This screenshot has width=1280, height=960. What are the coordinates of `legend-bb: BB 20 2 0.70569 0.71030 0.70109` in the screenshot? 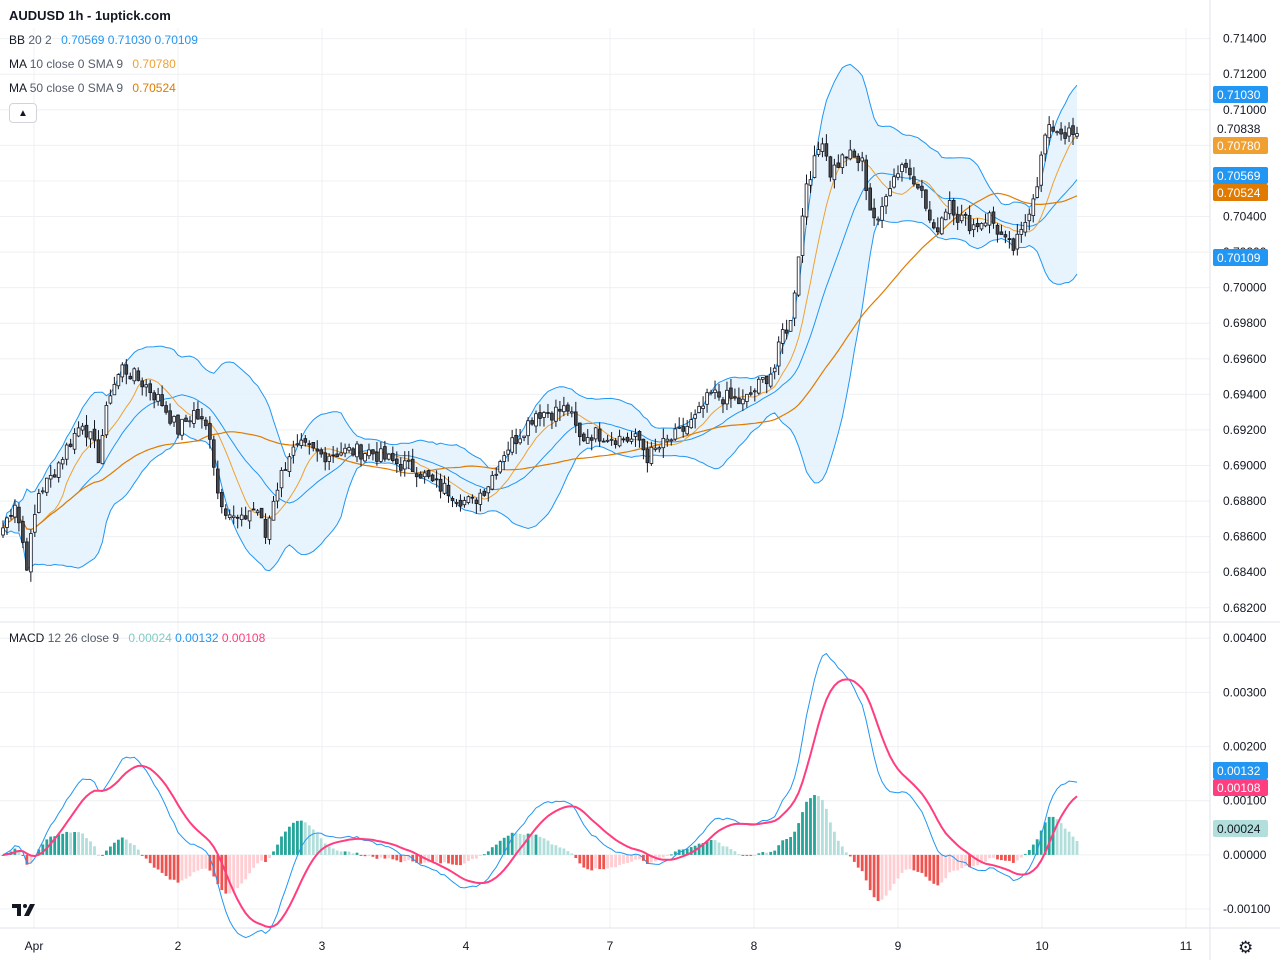 It's located at (103, 40).